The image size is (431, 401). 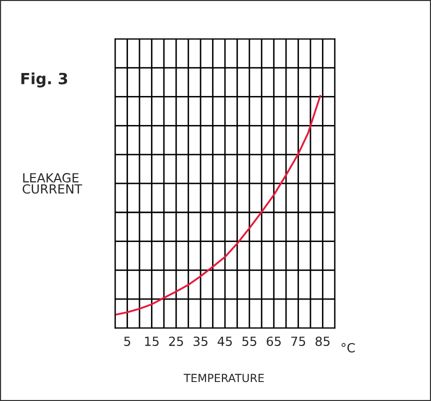 I want to click on x-tick-label: 5, so click(x=127, y=341).